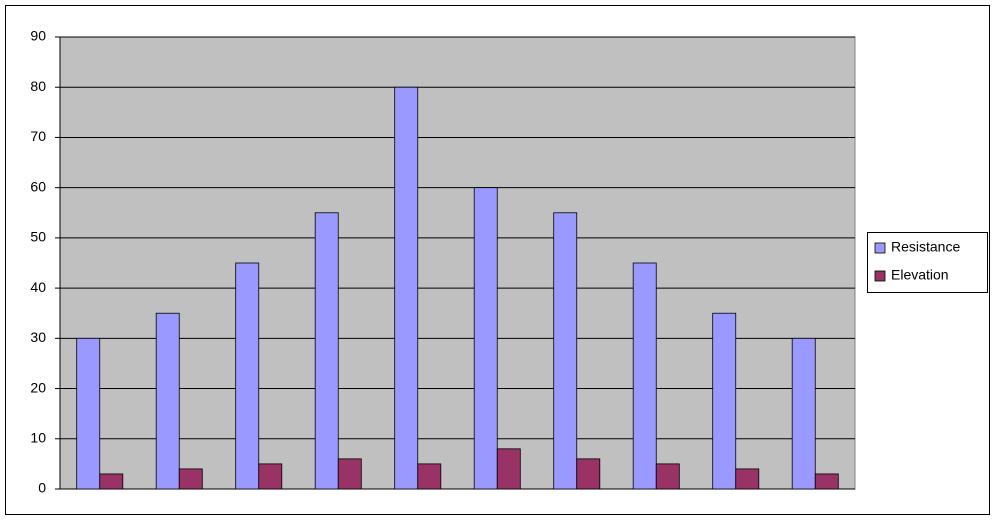  Describe the element at coordinates (925, 247) in the screenshot. I see `legend-label: Resistance` at that location.